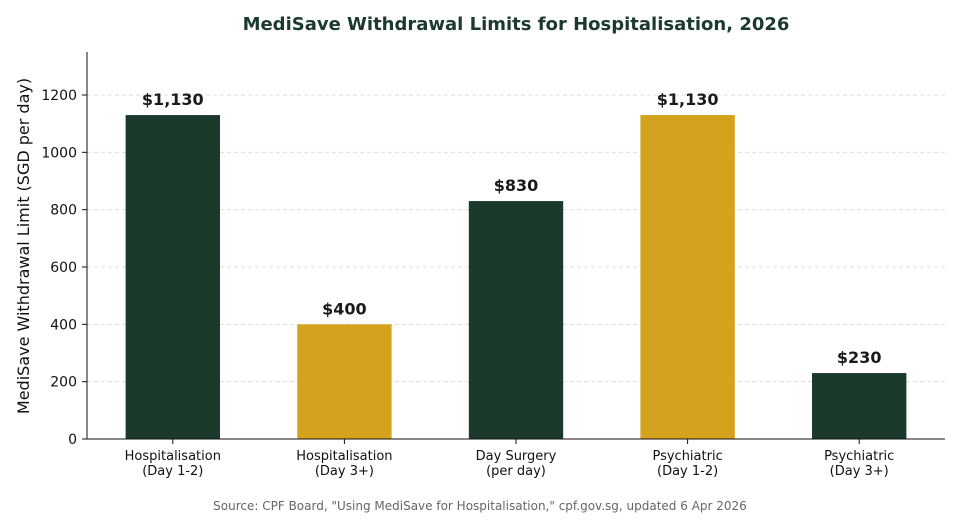 The image size is (960, 520). What do you see at coordinates (59, 153) in the screenshot?
I see `y-tick-label: 1000` at bounding box center [59, 153].